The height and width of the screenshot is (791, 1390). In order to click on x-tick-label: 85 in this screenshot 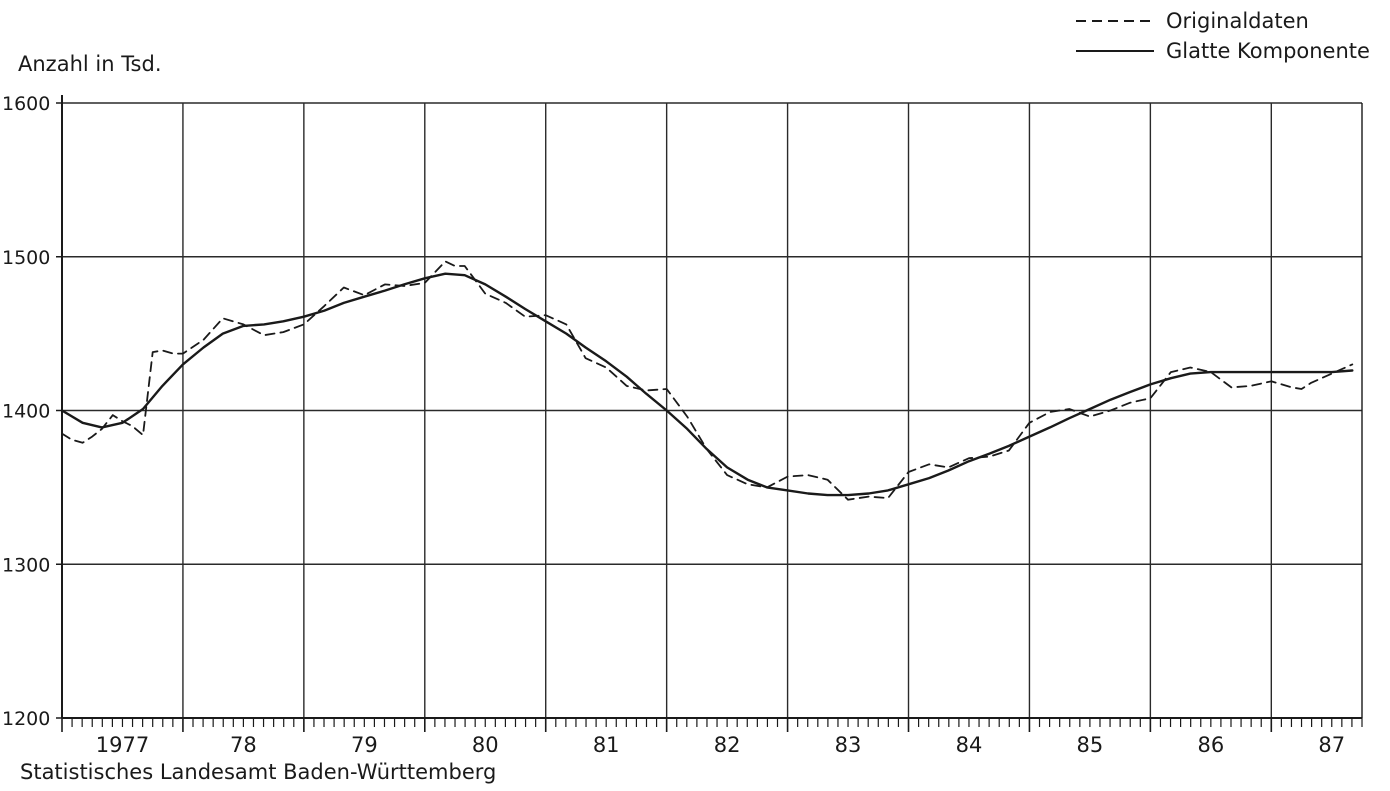, I will do `click(1090, 745)`.